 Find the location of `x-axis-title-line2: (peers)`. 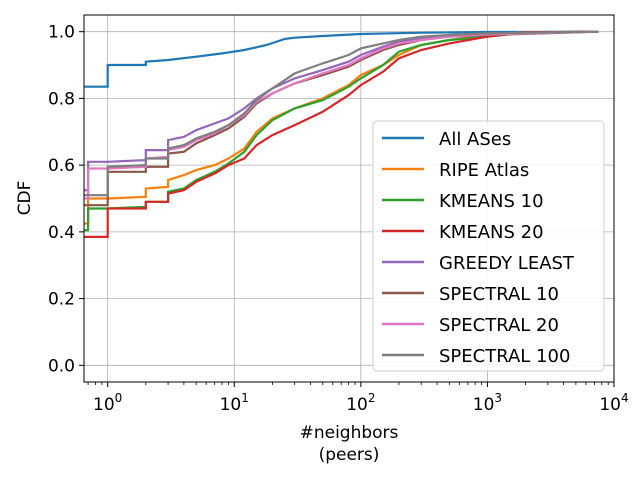

x-axis-title-line2: (peers) is located at coordinates (349, 455).